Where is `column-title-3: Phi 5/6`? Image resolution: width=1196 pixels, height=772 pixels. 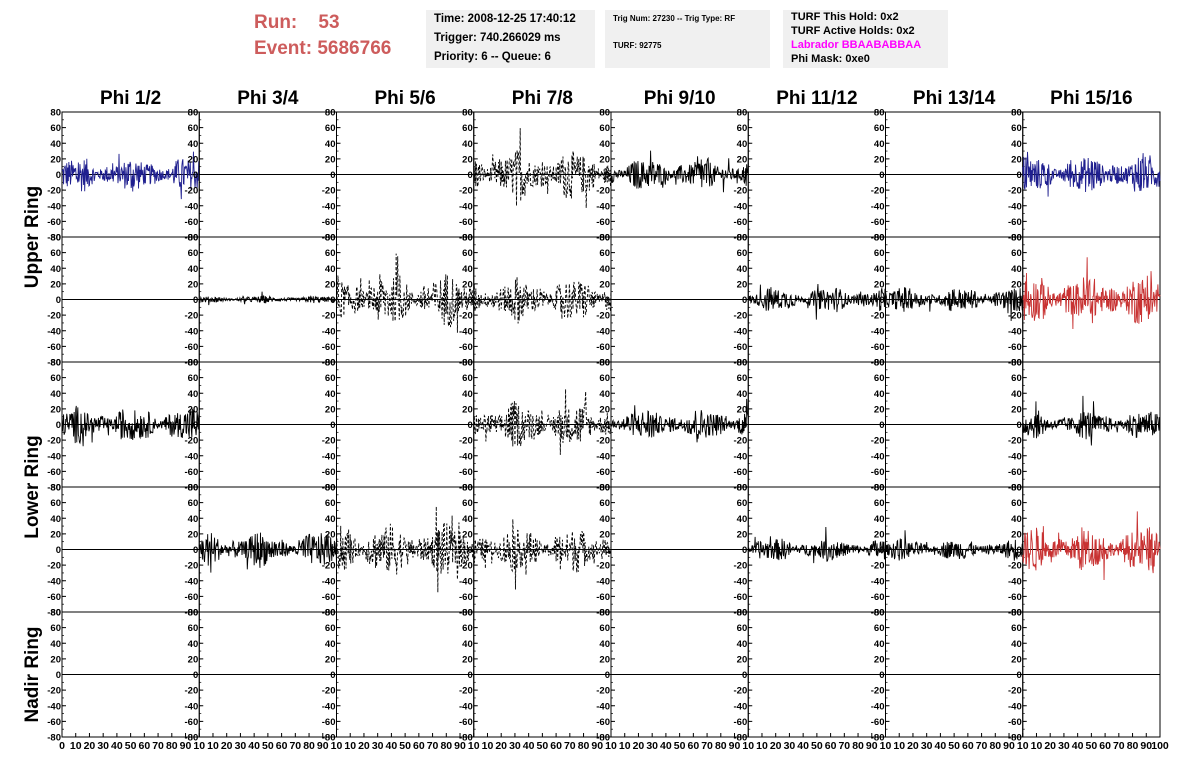
column-title-3: Phi 5/6 is located at coordinates (405, 98).